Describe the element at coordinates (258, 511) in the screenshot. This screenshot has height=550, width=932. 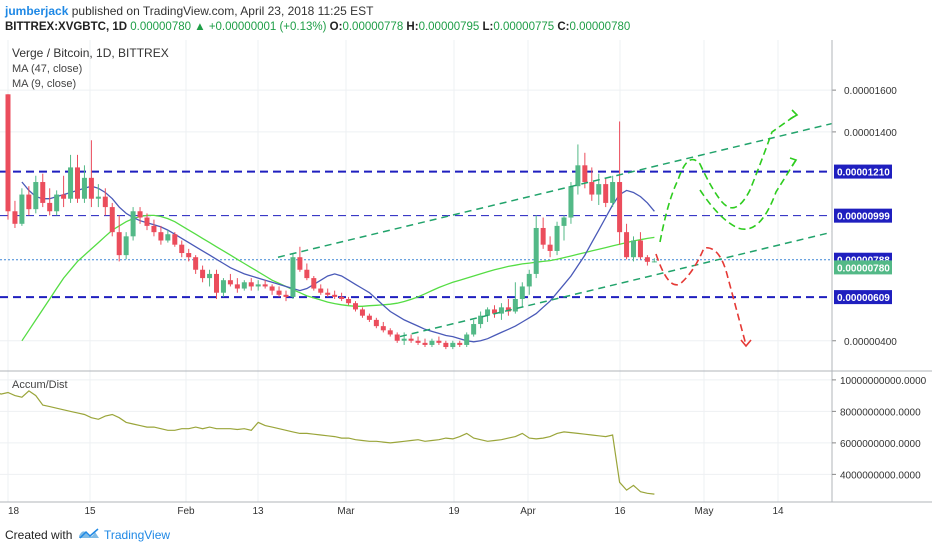
I see `x-tick-label: 13` at that location.